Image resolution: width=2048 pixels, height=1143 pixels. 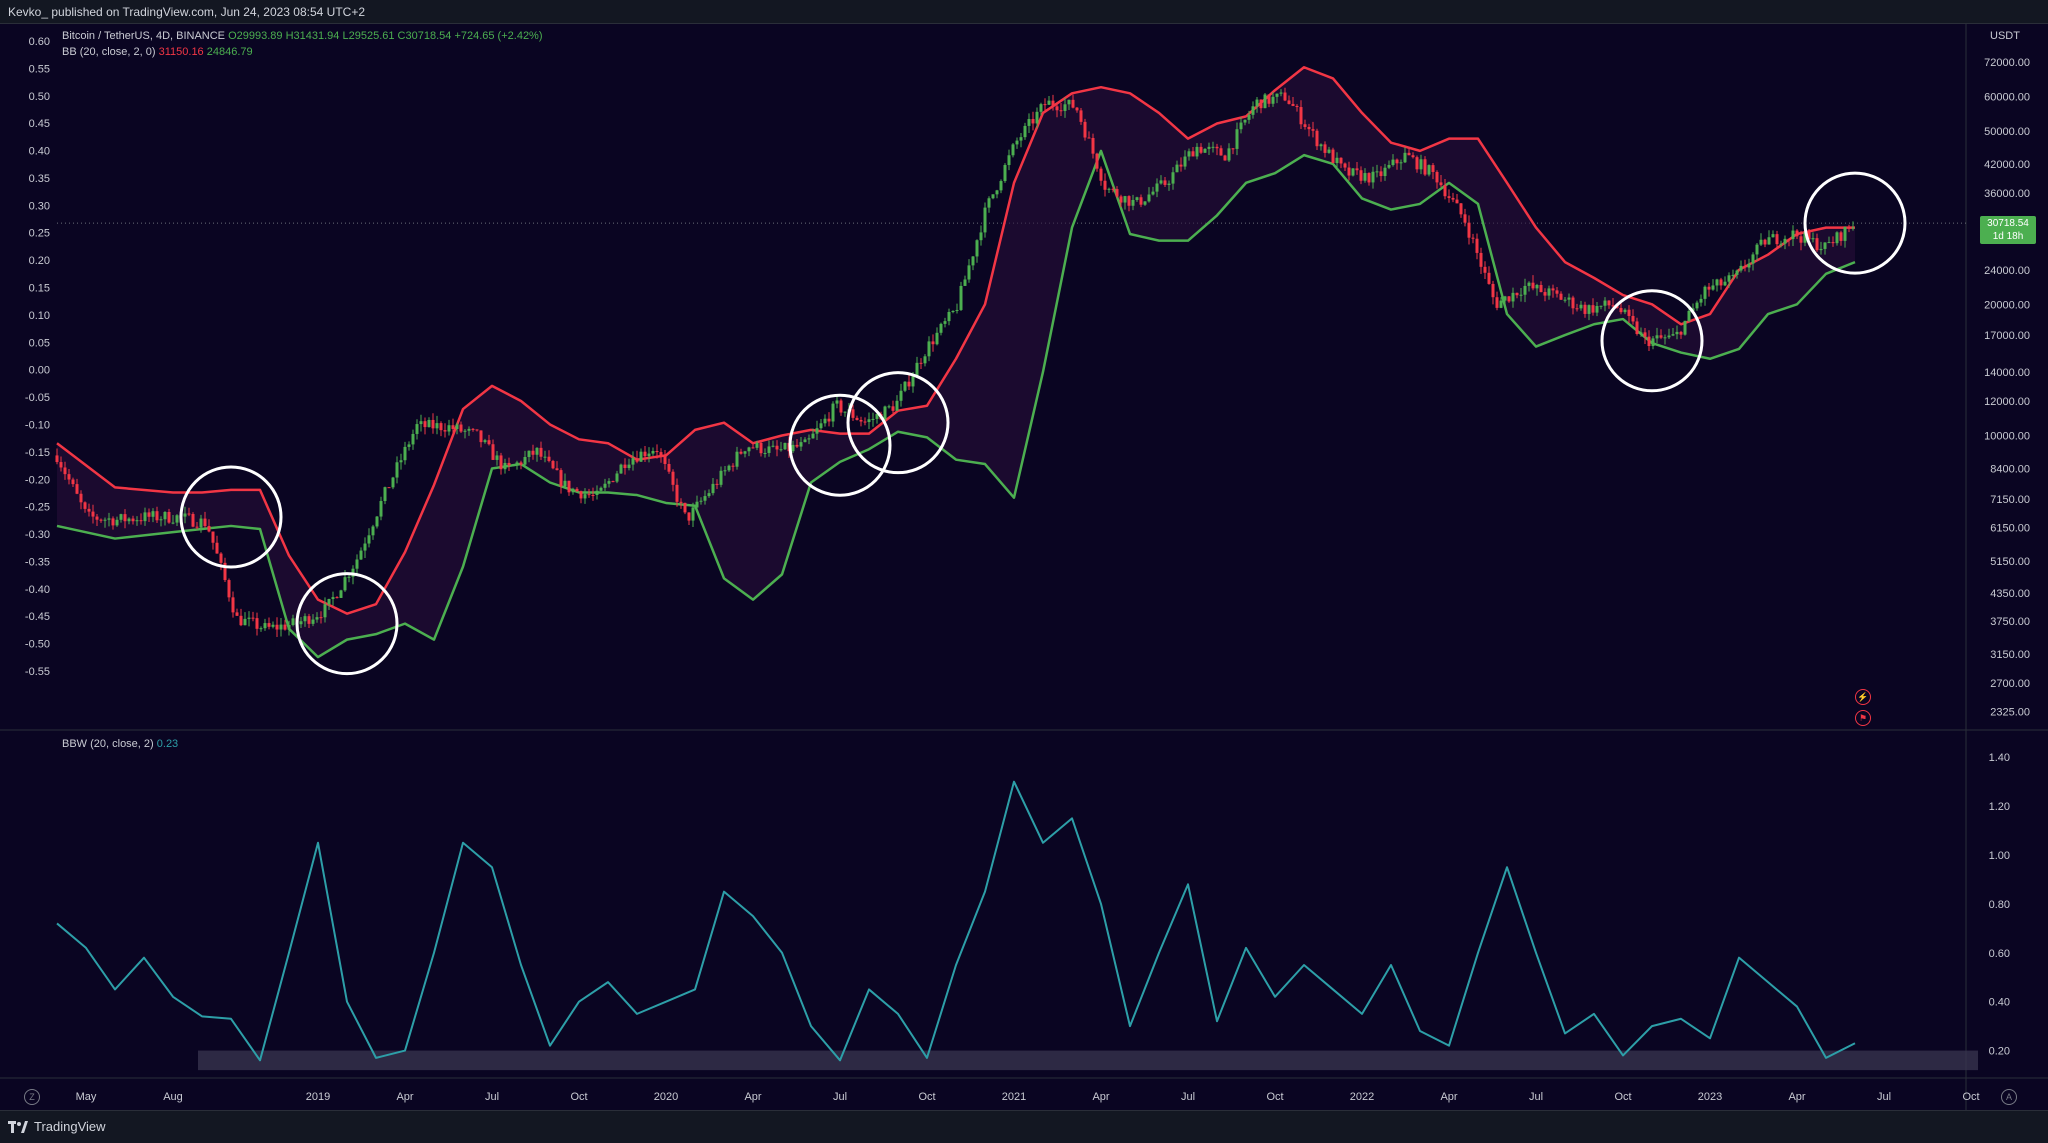 What do you see at coordinates (1863, 697) in the screenshot?
I see `lightning-icon: ⚡` at bounding box center [1863, 697].